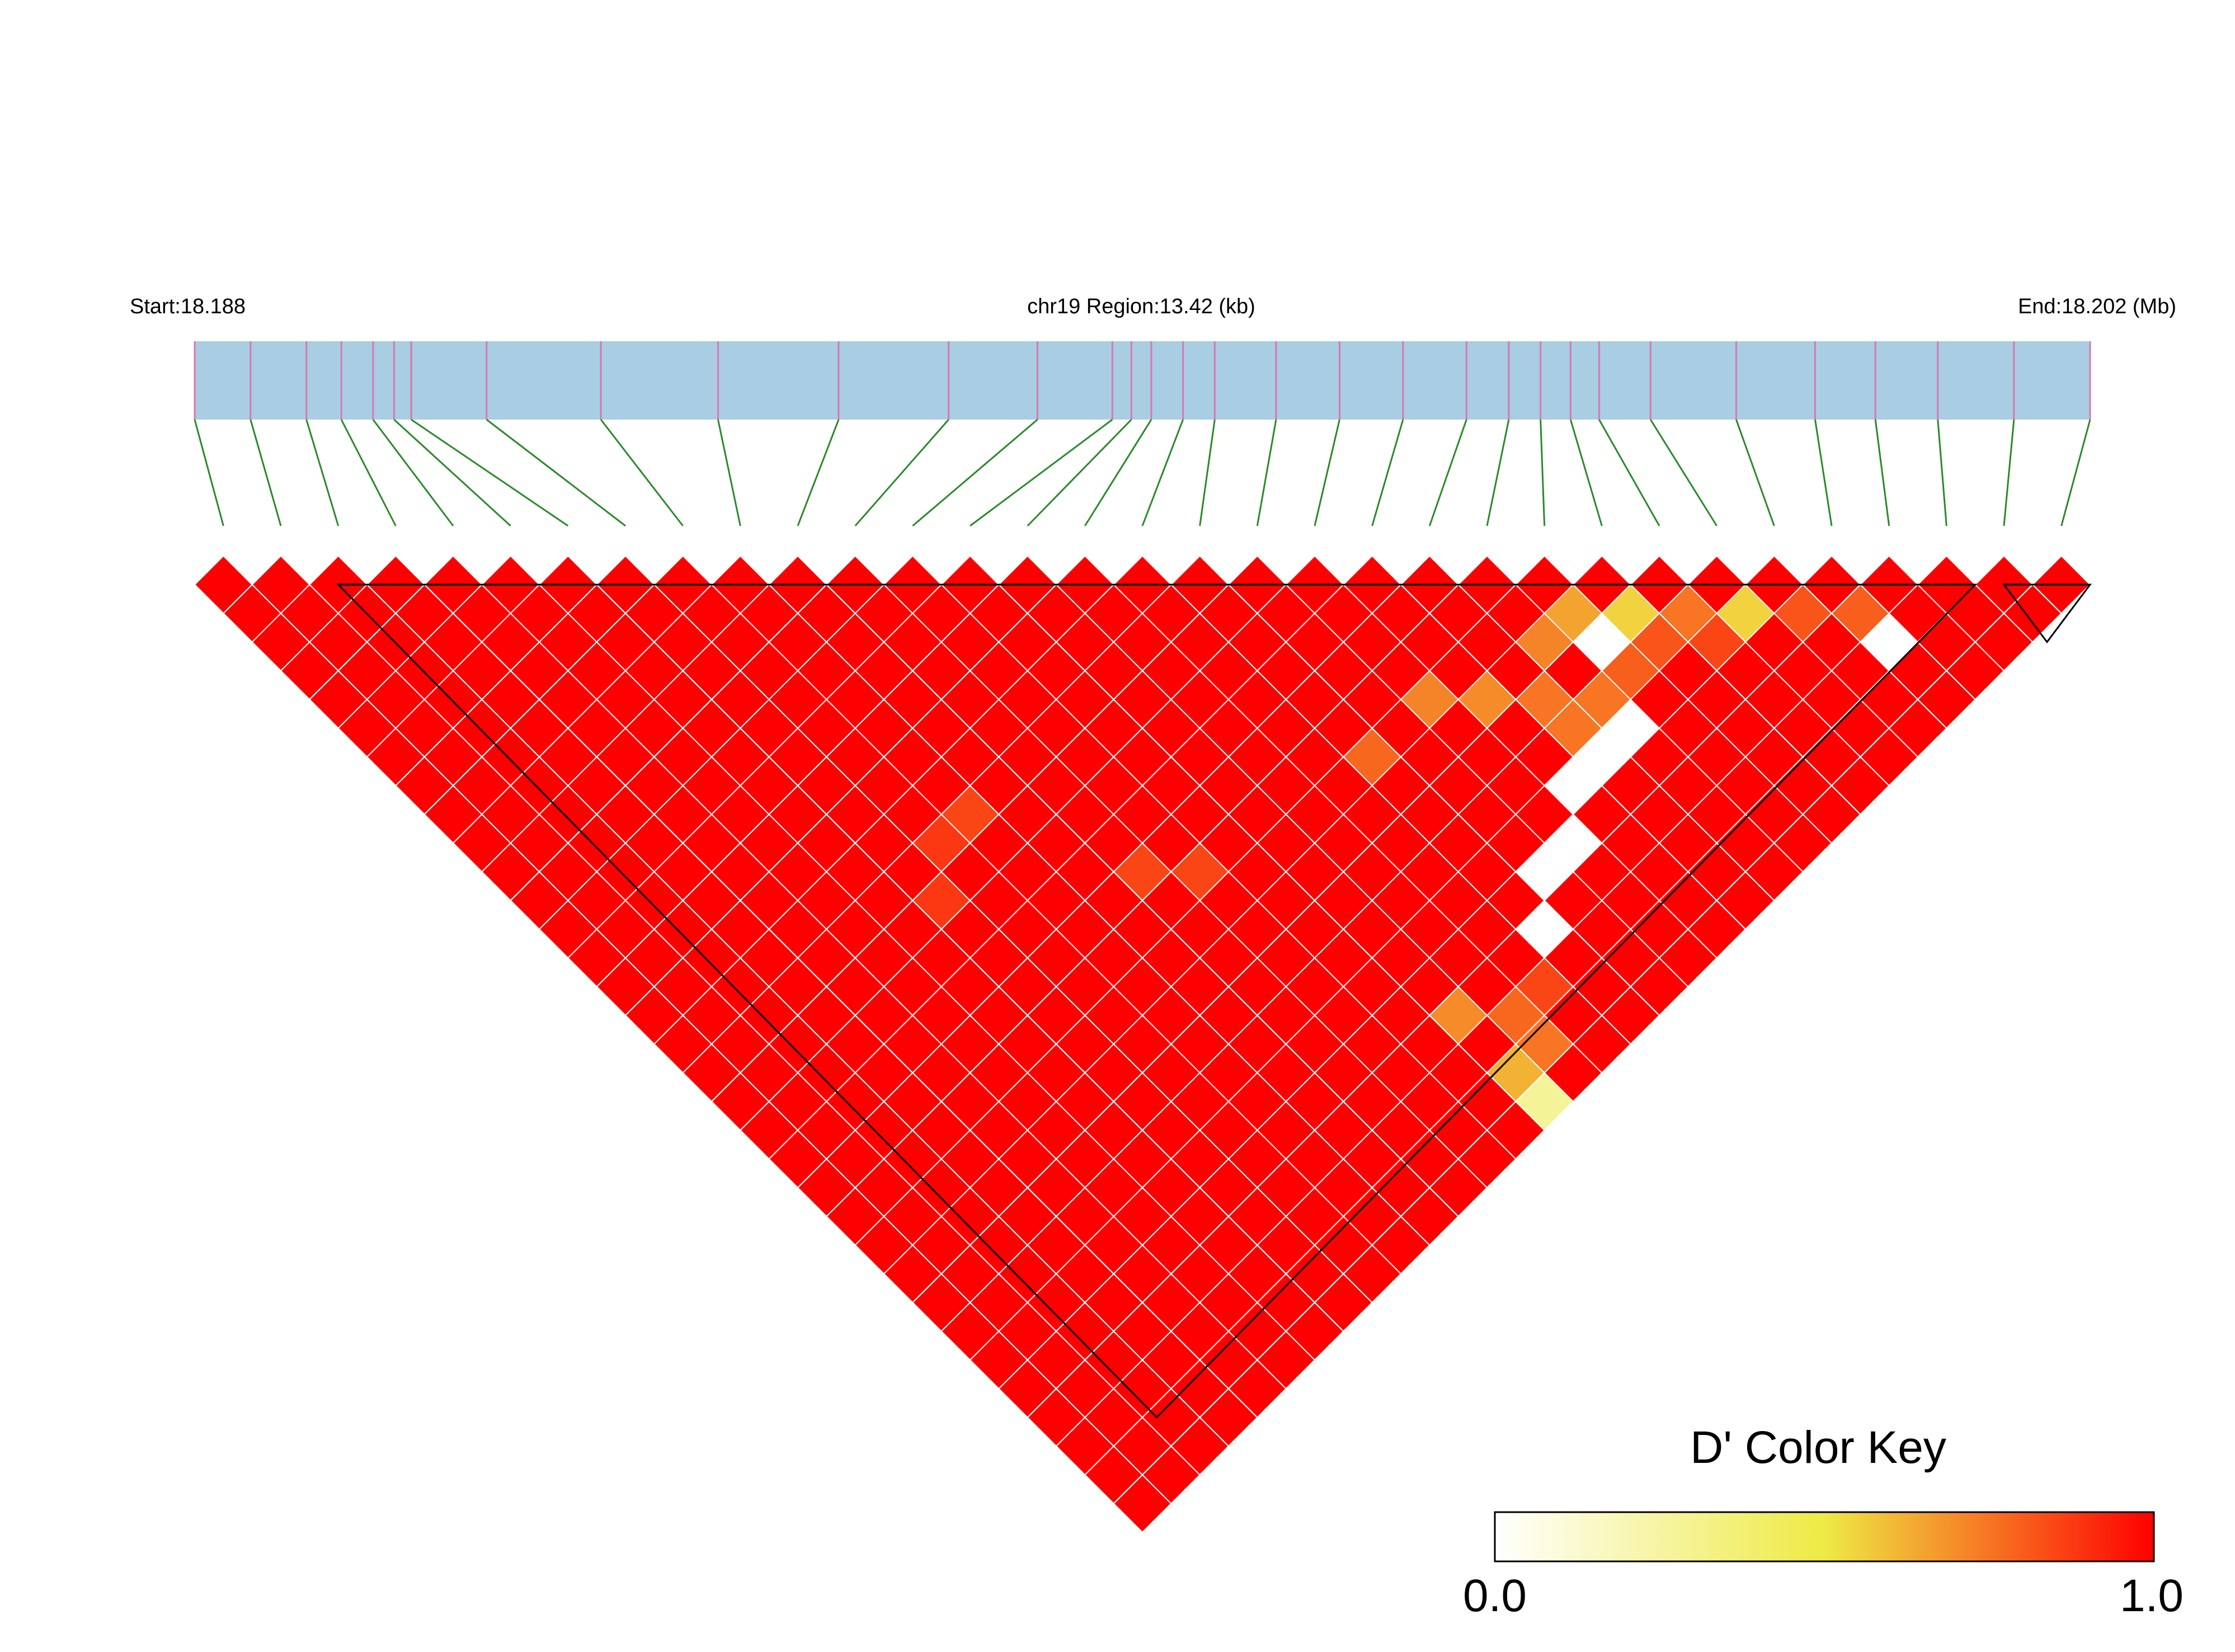  I want to click on snp-tick-group, so click(1142, 381).